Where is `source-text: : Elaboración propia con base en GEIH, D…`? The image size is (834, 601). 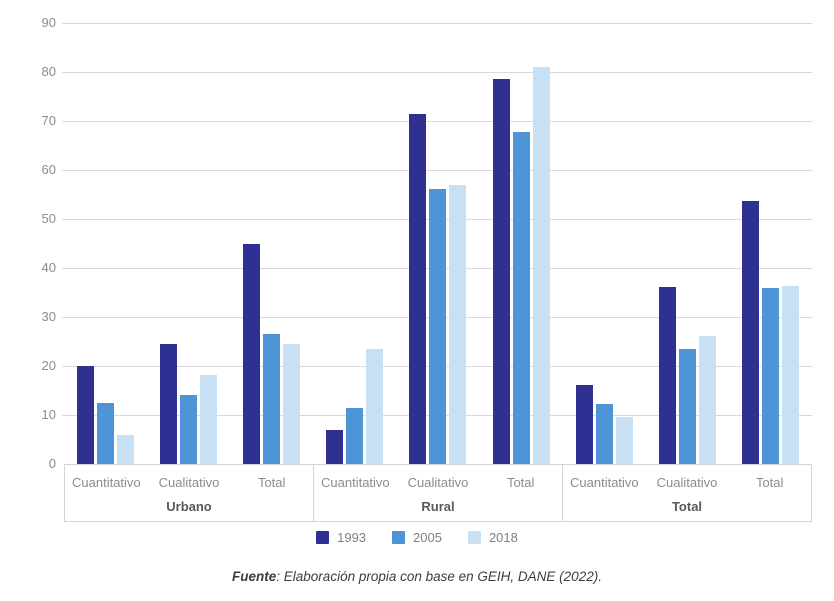
source-text: : Elaboración propia con base en GEIH, D… is located at coordinates (439, 576).